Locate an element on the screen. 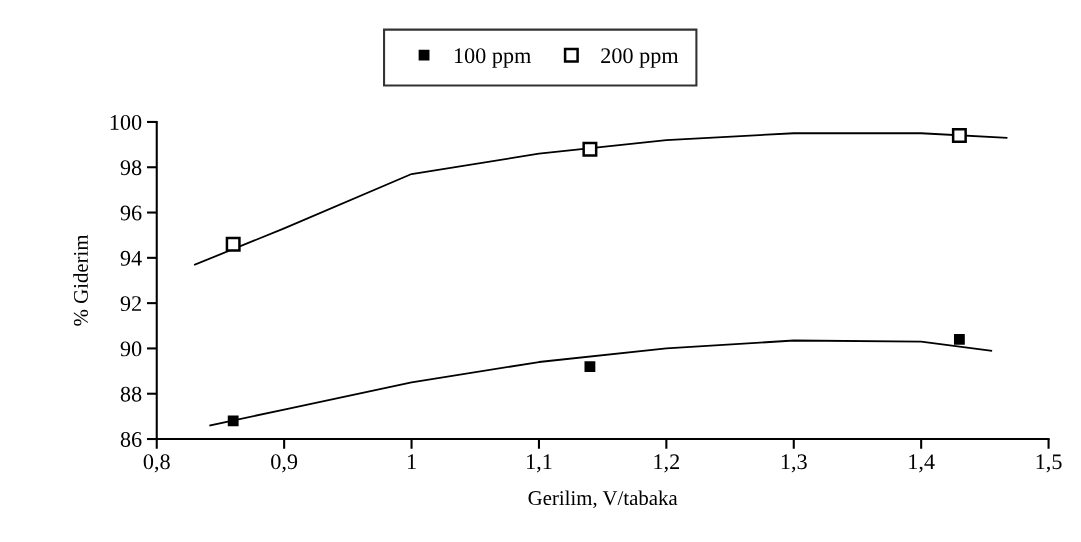 The image size is (1081, 542). legend-label: 100 ppm is located at coordinates (492, 58).